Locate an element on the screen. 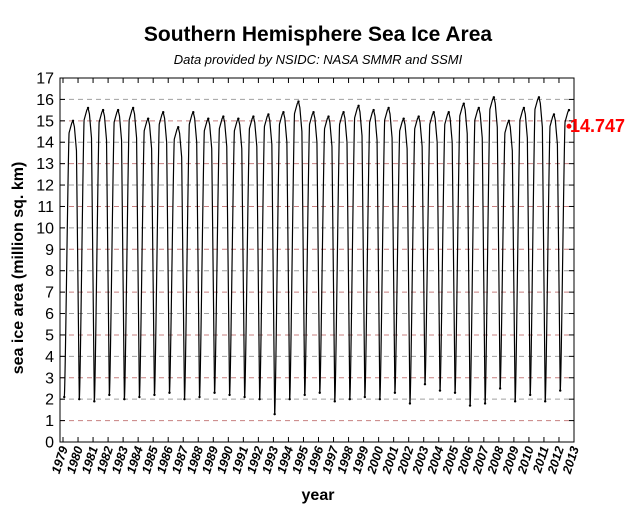  y-tick-label: 1 is located at coordinates (49, 421).